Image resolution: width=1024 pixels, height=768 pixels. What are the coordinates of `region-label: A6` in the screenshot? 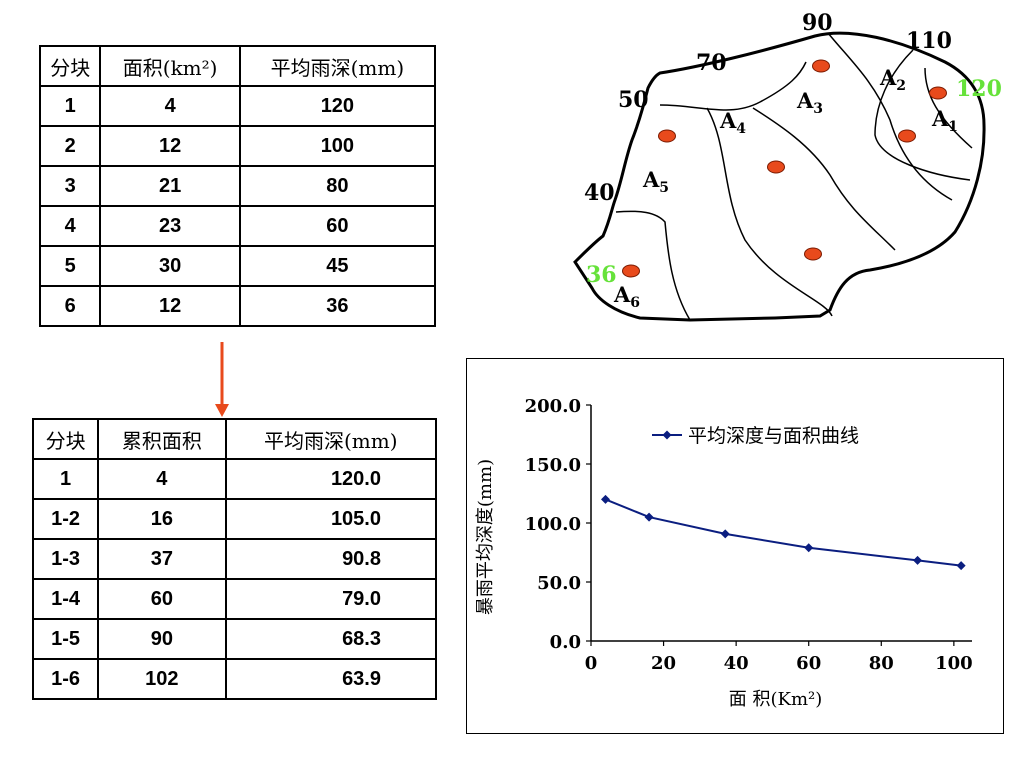 It's located at (626, 296).